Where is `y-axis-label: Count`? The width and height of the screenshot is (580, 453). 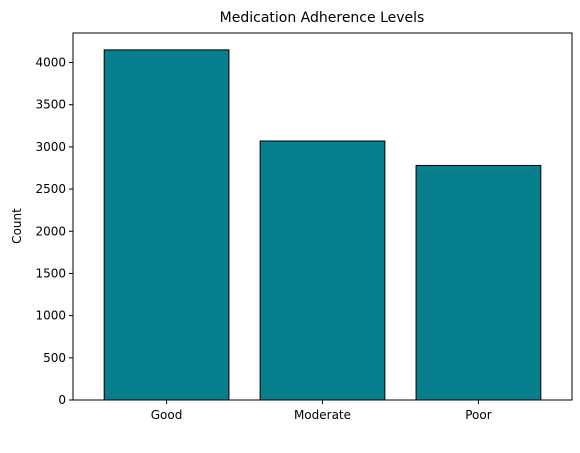 y-axis-label: Count is located at coordinates (17, 226).